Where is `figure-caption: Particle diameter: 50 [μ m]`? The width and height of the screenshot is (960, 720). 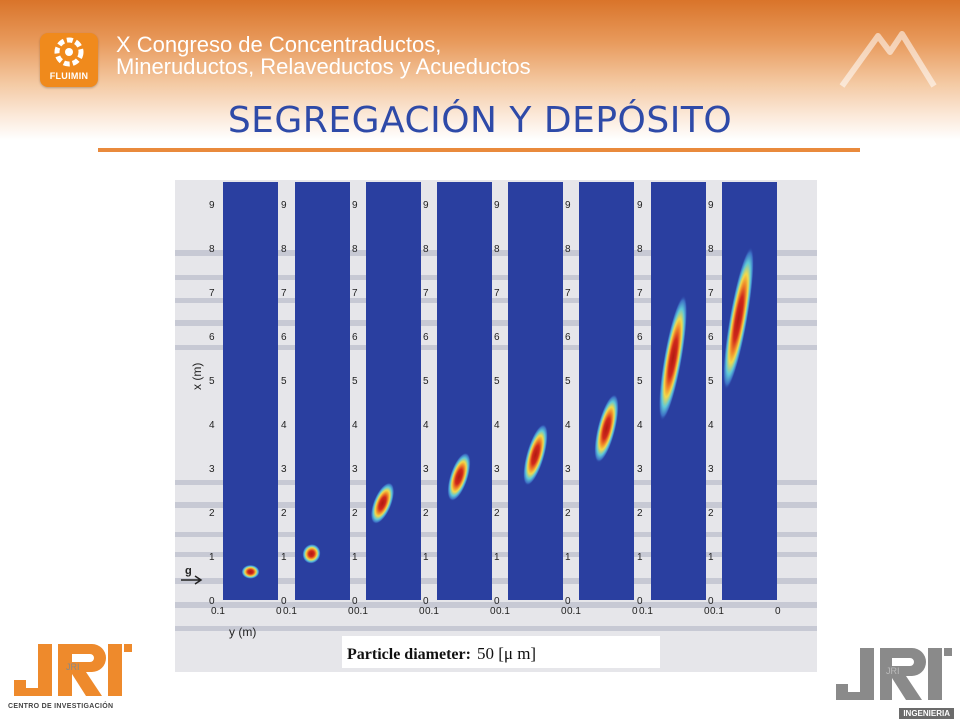
figure-caption: Particle diameter: 50 [μ m] is located at coordinates (441, 654).